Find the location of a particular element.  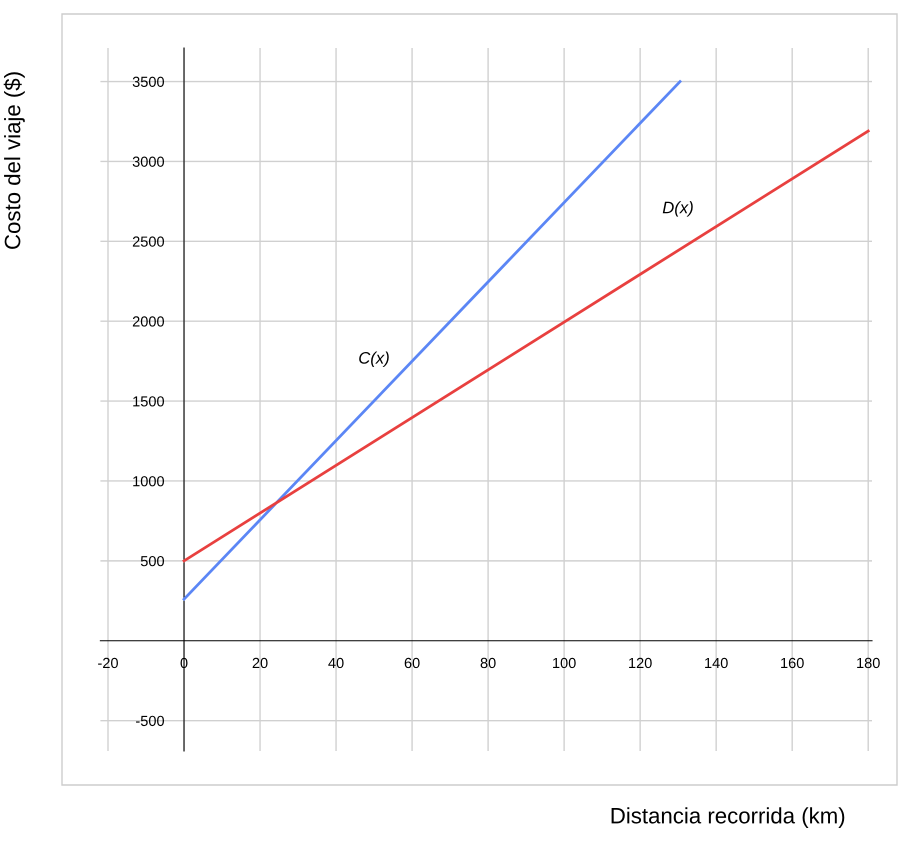

y-tick-label: 2000 is located at coordinates (148, 321).